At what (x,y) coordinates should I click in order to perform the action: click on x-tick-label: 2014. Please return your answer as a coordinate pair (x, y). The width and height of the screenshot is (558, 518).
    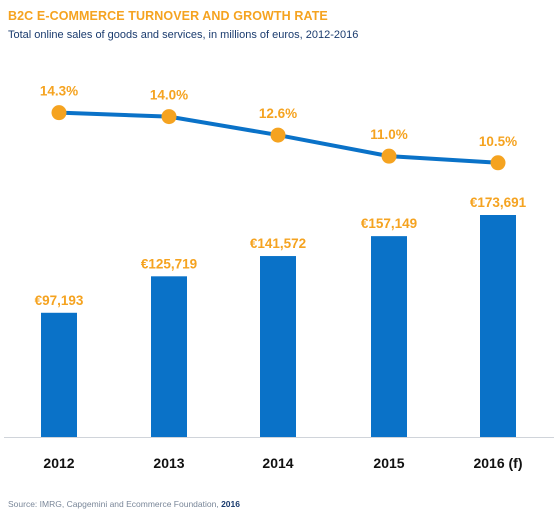
    Looking at the image, I should click on (277, 463).